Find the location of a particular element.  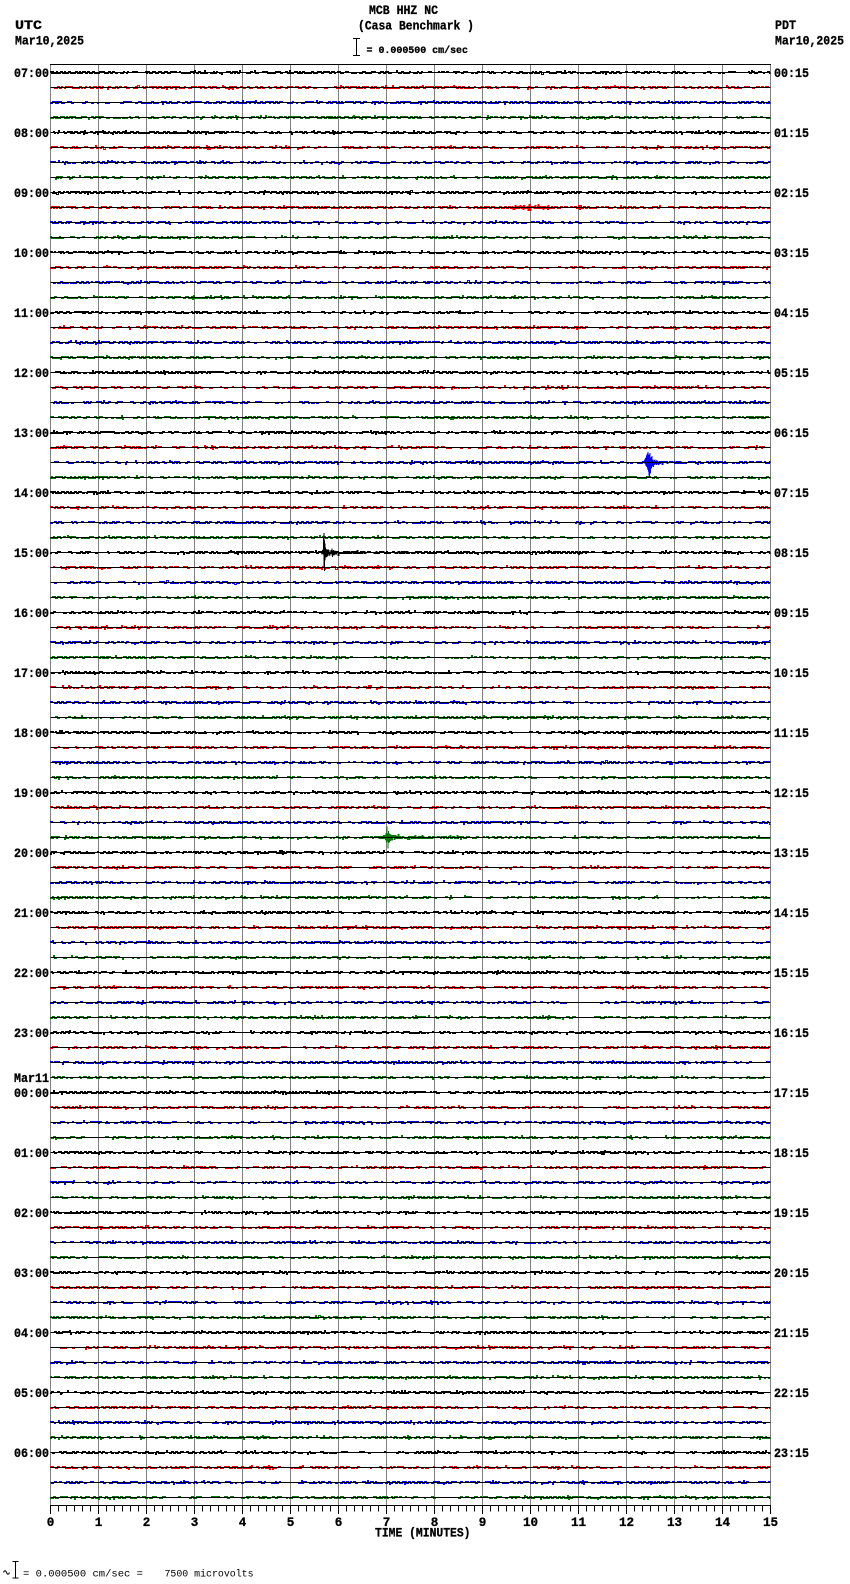

svg-text: 14:00 is located at coordinates (31, 494).